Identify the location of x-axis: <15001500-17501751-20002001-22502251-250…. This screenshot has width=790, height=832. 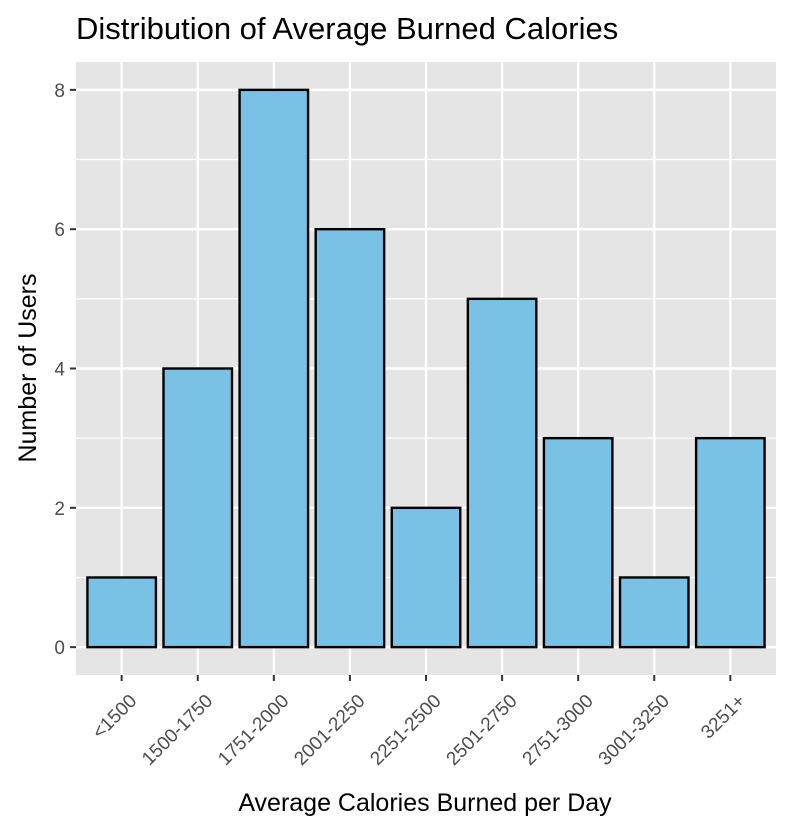
(419, 722).